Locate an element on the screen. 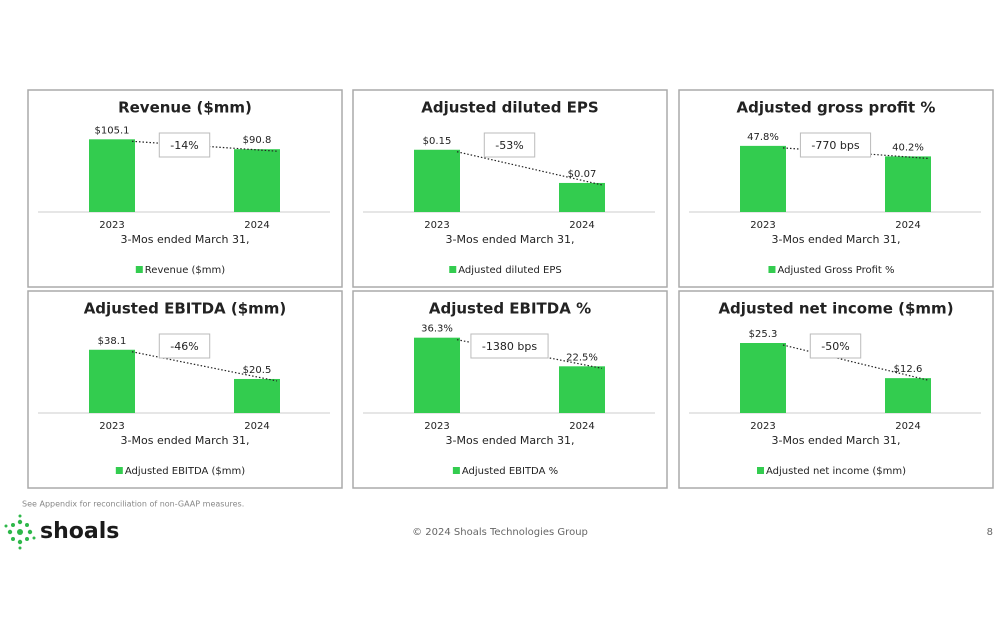 This screenshot has width=1000, height=640. annotation: -14% is located at coordinates (184, 145).